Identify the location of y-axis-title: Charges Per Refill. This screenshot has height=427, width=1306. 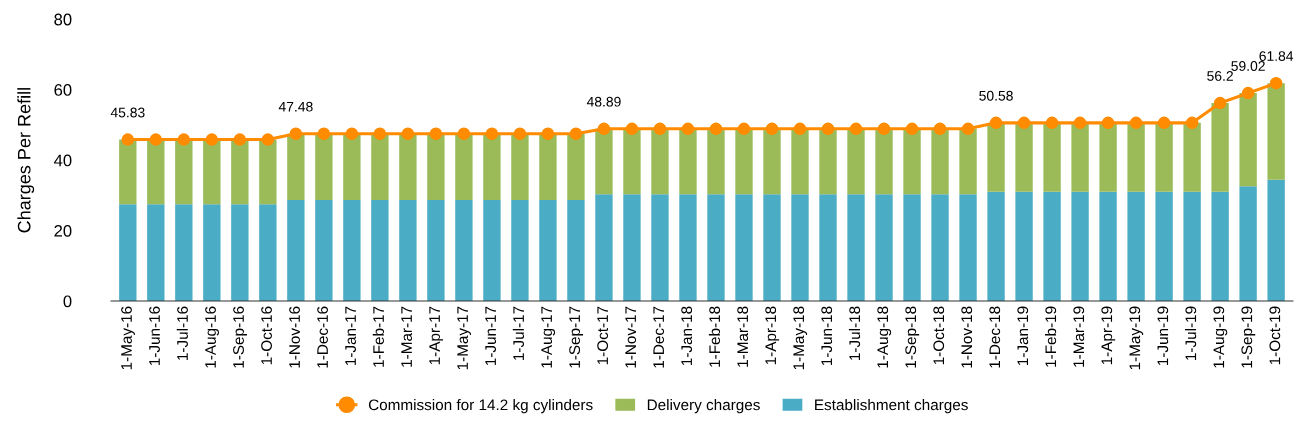
(26, 160).